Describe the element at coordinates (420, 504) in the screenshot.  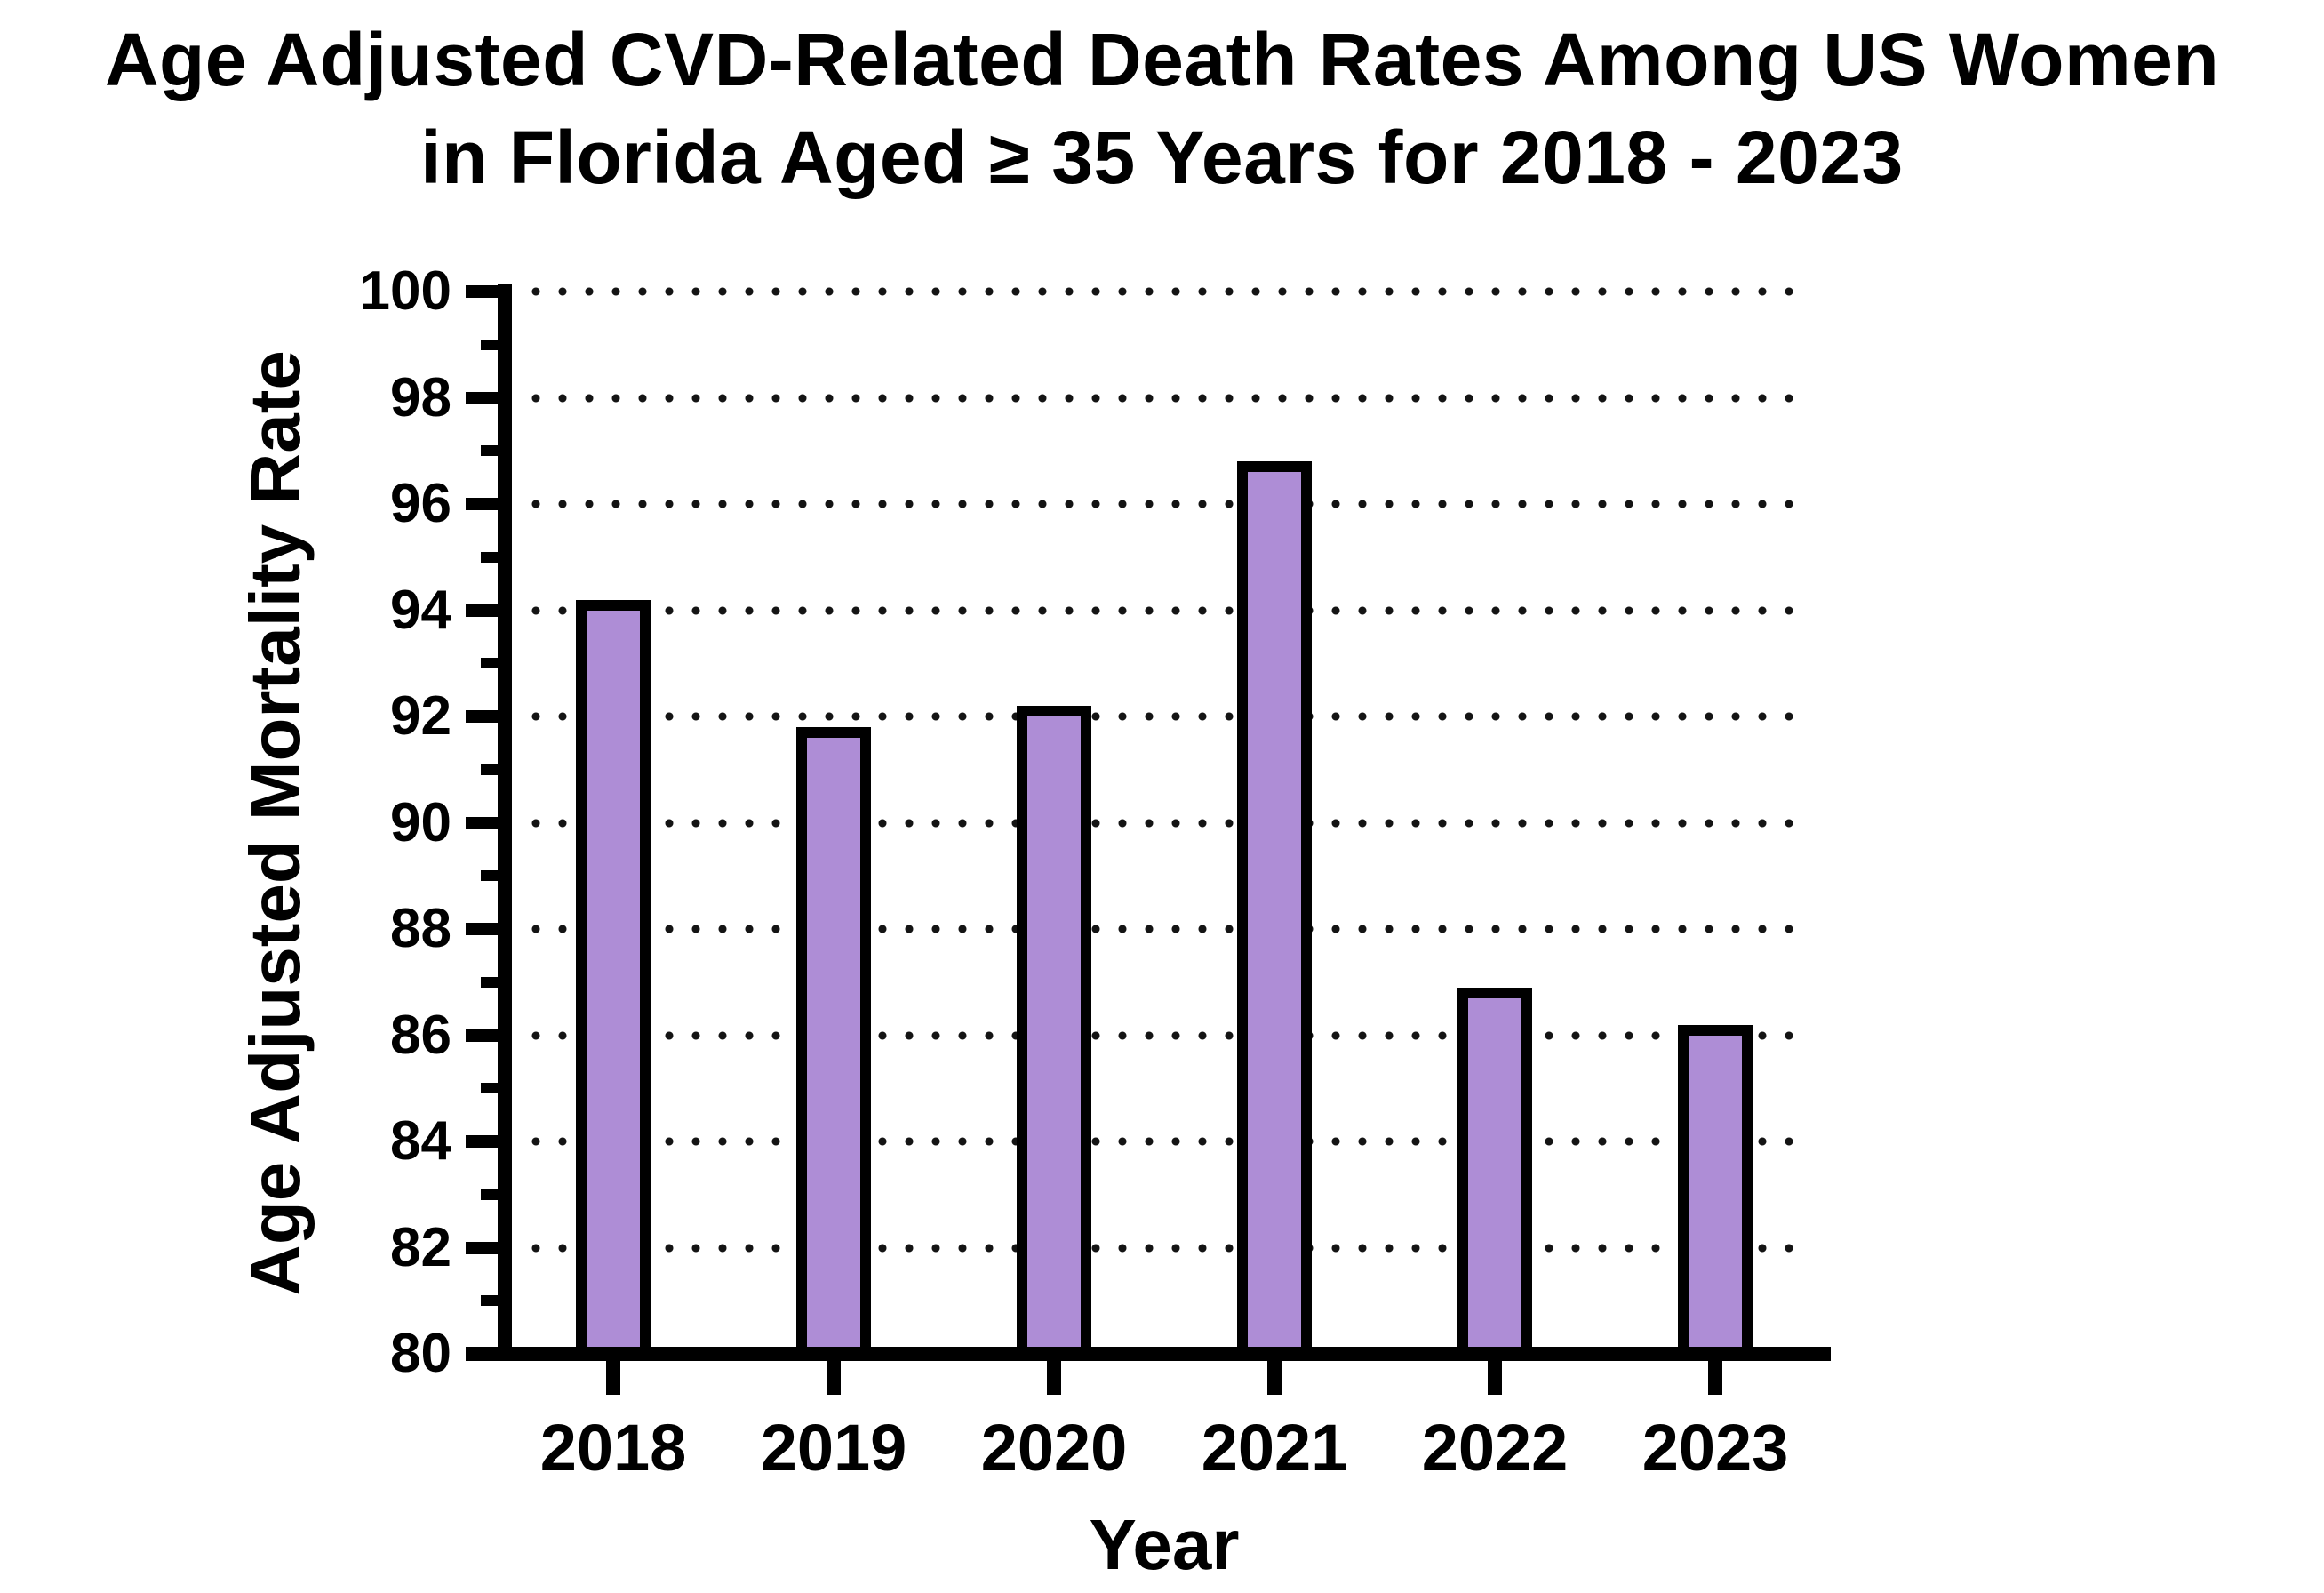
I see `y-tick-label-96: 96` at that location.